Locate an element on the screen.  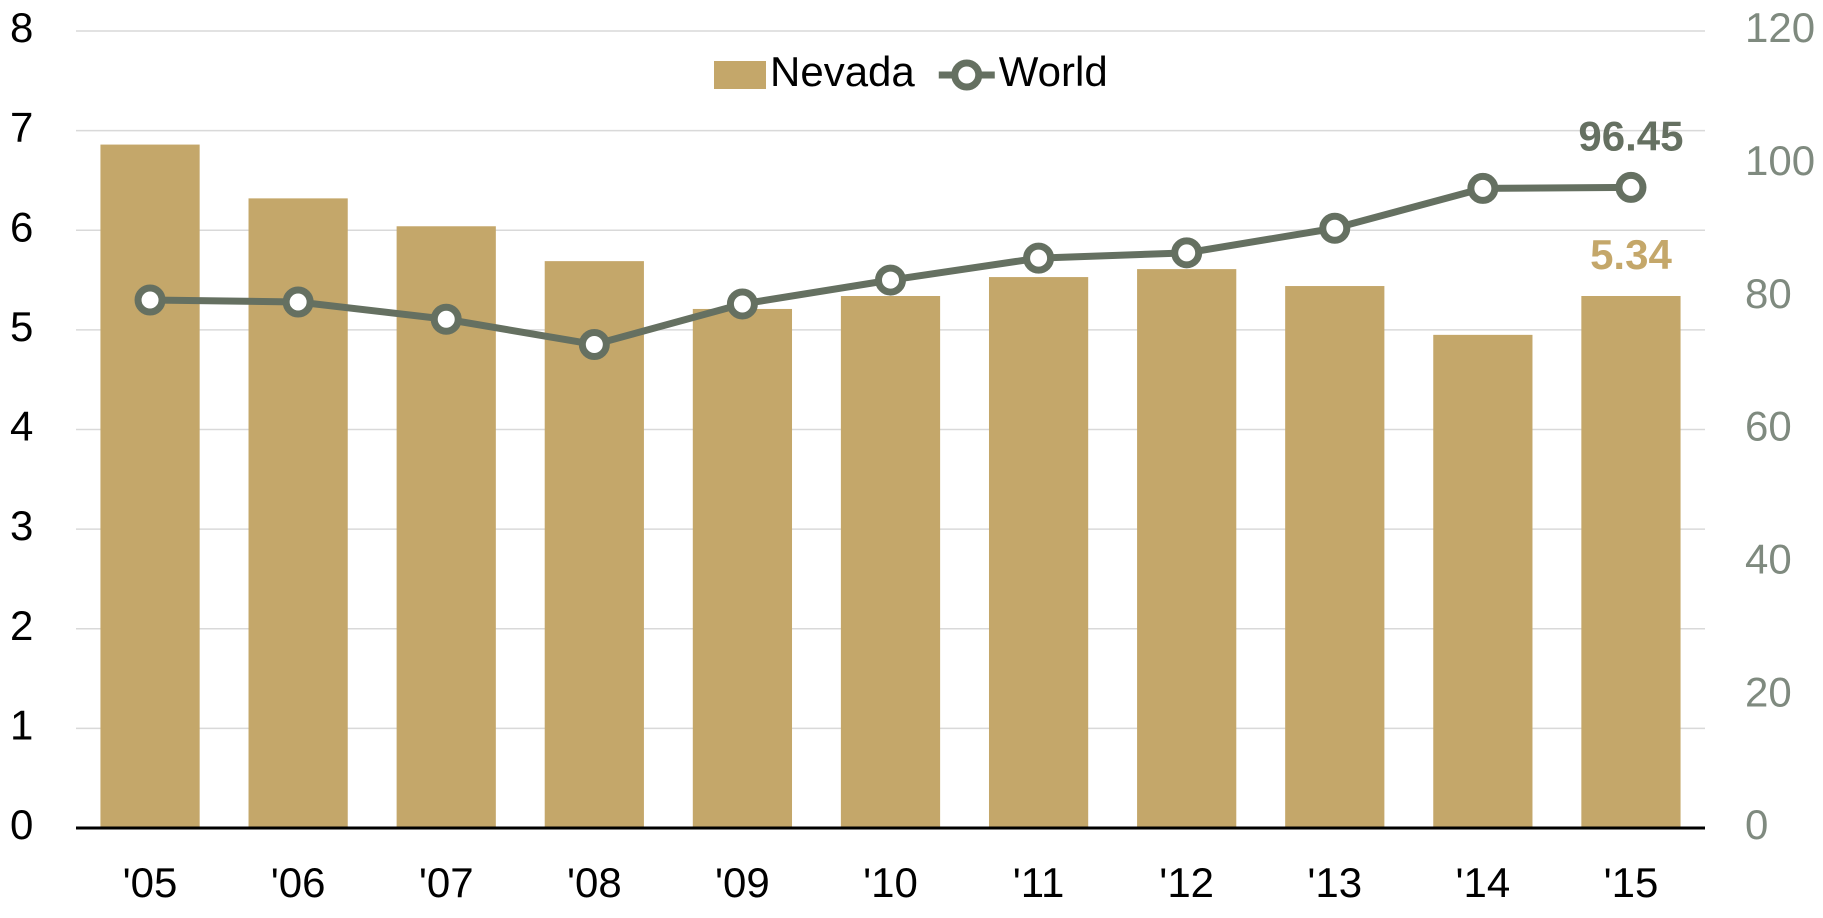
data-label: 5.34 is located at coordinates (1631, 254).